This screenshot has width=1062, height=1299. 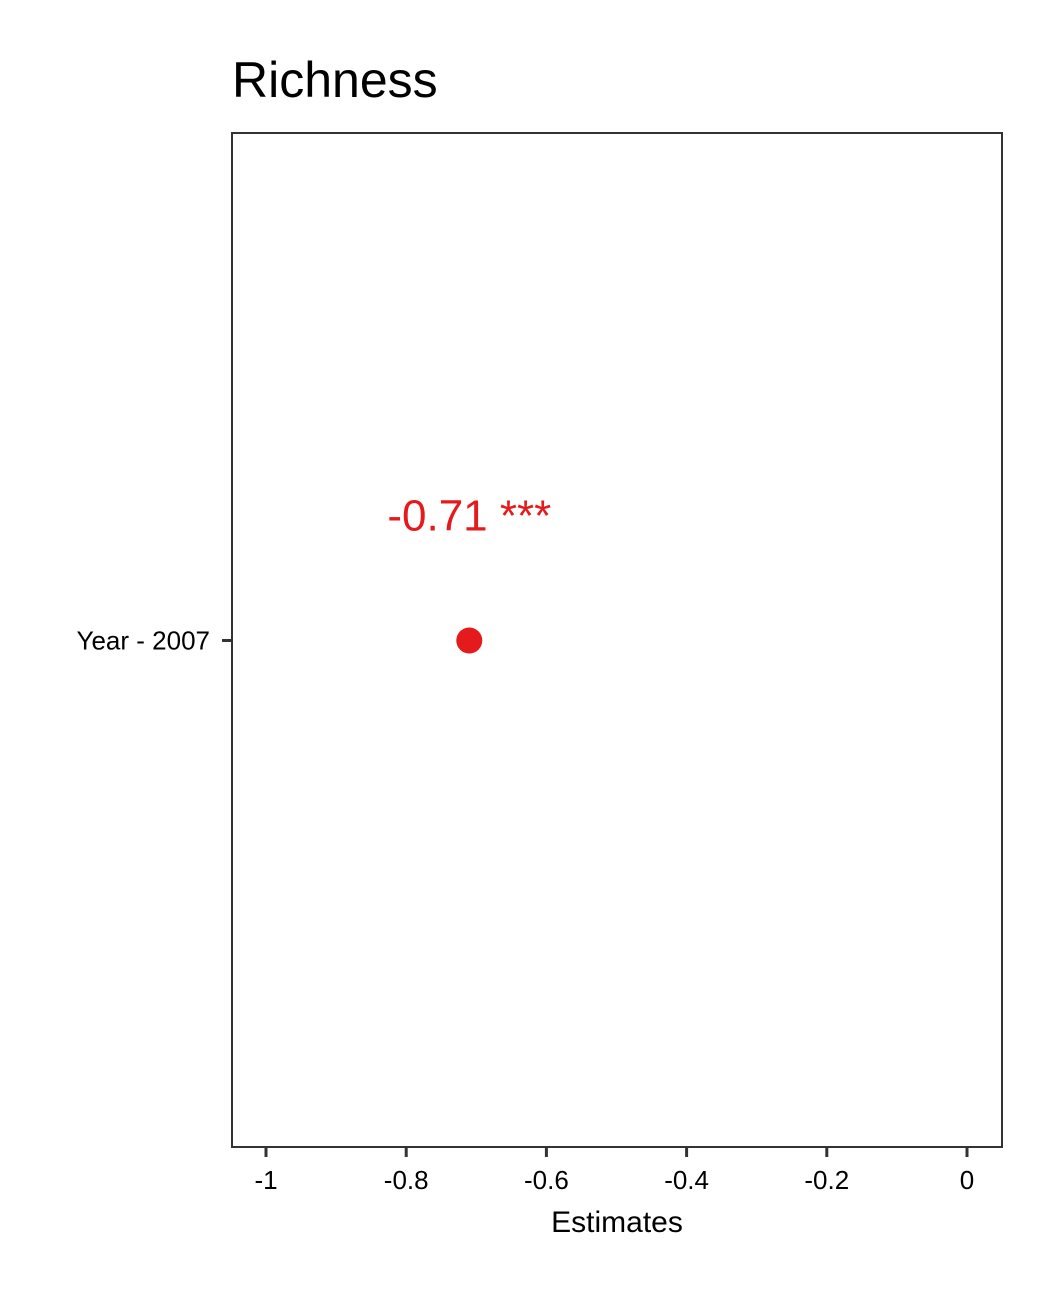 I want to click on y-tick-label: Year - 2007, so click(x=143, y=641).